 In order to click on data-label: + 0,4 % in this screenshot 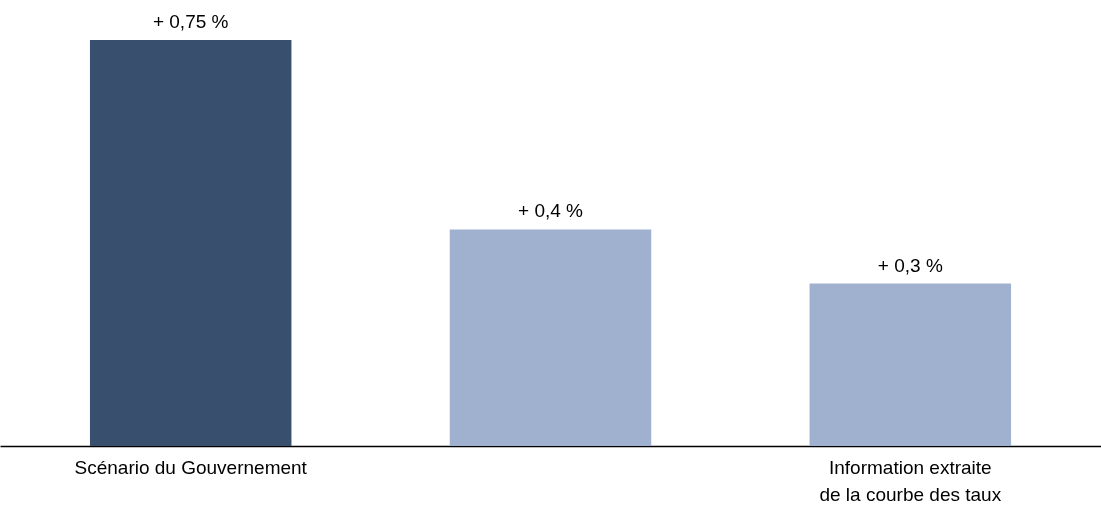, I will do `click(551, 211)`.